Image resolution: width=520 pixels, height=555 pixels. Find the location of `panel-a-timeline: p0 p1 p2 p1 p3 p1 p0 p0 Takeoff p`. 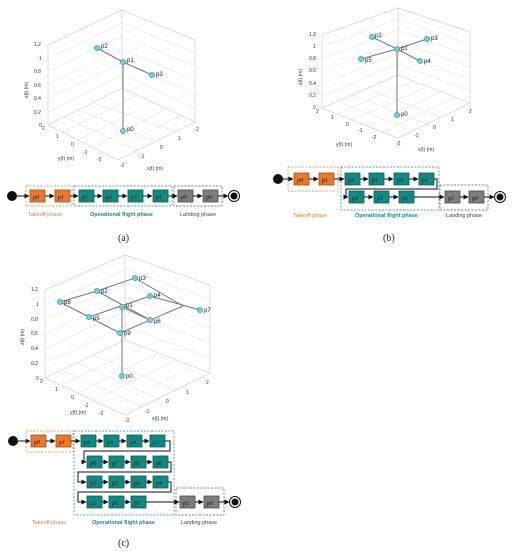

panel-a-timeline: p0 p1 p2 p1 p3 p1 p0 p0 Takeoff p is located at coordinates (123, 201).